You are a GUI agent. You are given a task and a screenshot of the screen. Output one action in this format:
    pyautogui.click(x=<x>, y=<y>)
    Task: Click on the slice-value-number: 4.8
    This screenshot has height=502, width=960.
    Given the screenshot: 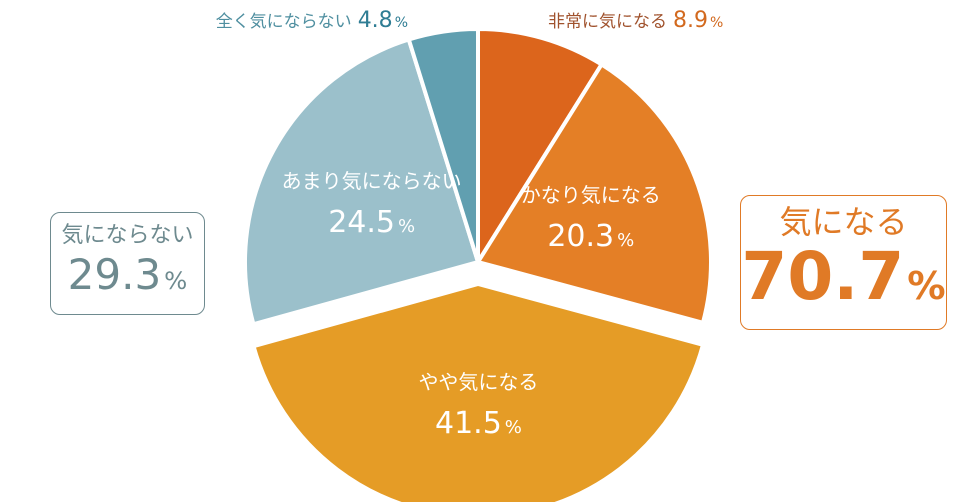 What is the action you would take?
    pyautogui.click(x=375, y=20)
    